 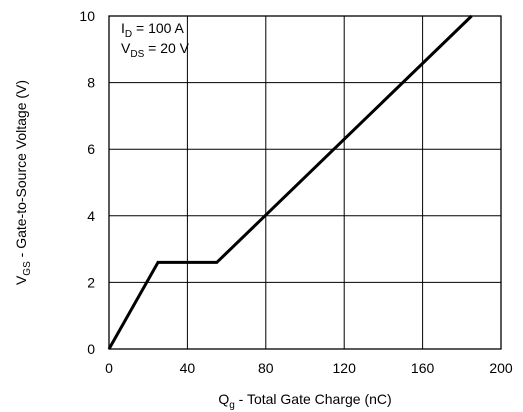 I want to click on y-tick-label: 4, so click(x=91, y=216).